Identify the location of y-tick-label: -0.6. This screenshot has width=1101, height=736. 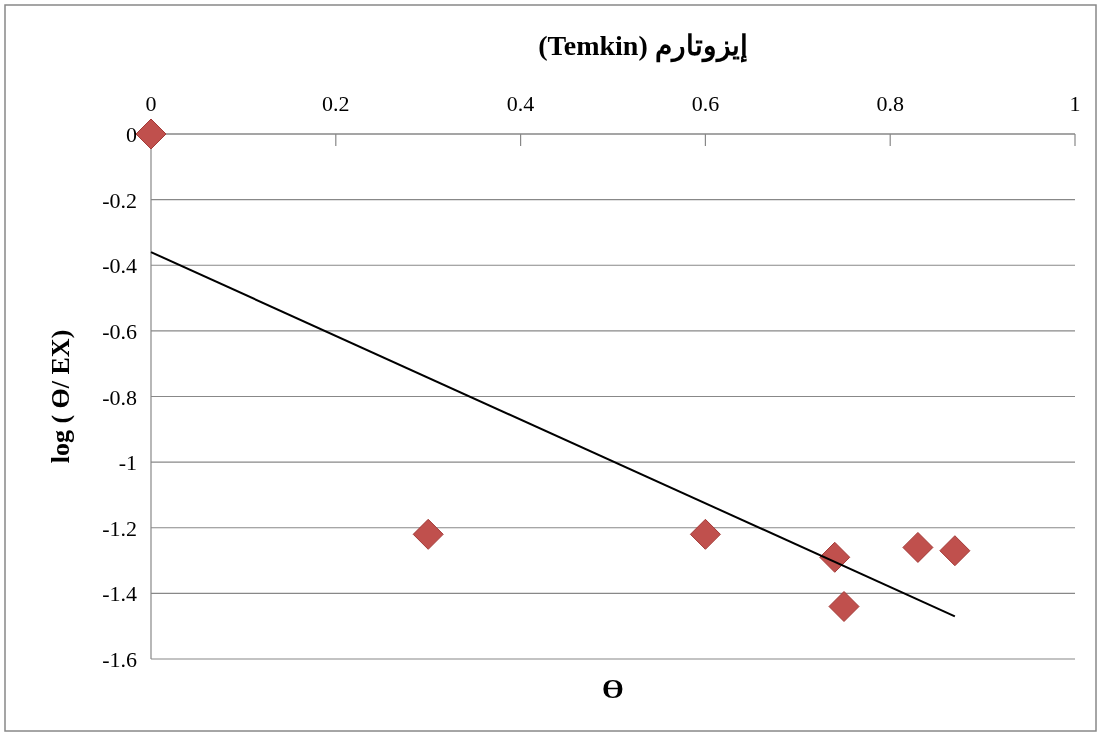
(119, 331).